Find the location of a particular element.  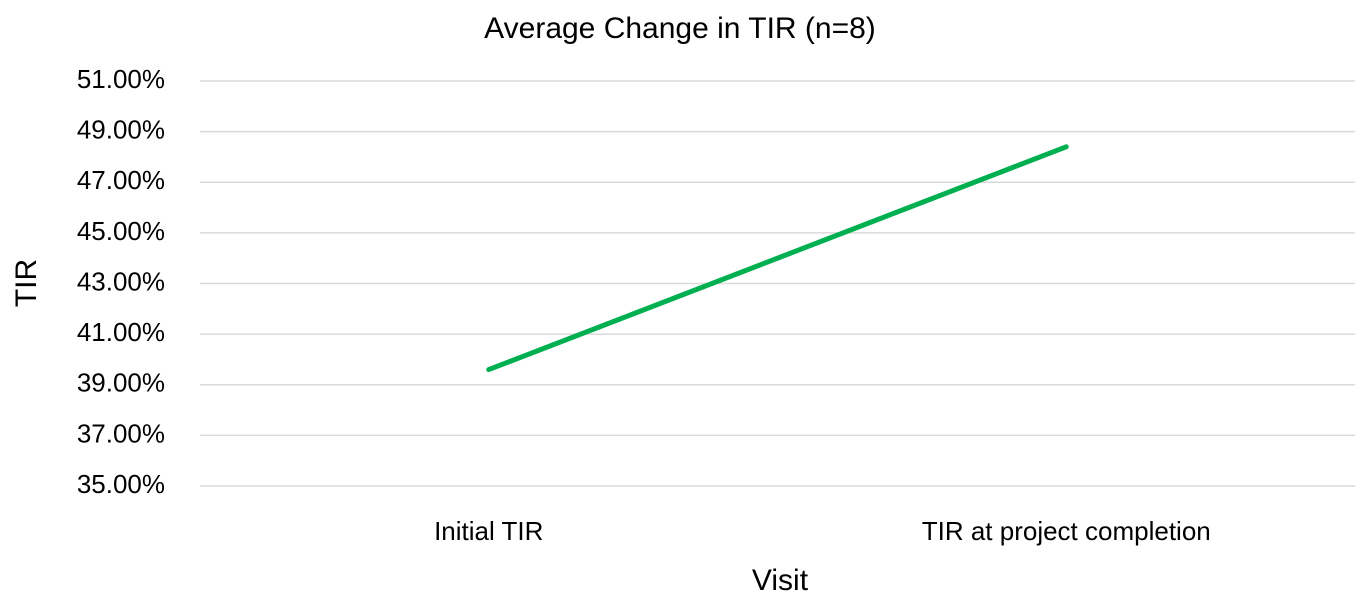

y-tick-label: 39.00% is located at coordinates (121, 383).